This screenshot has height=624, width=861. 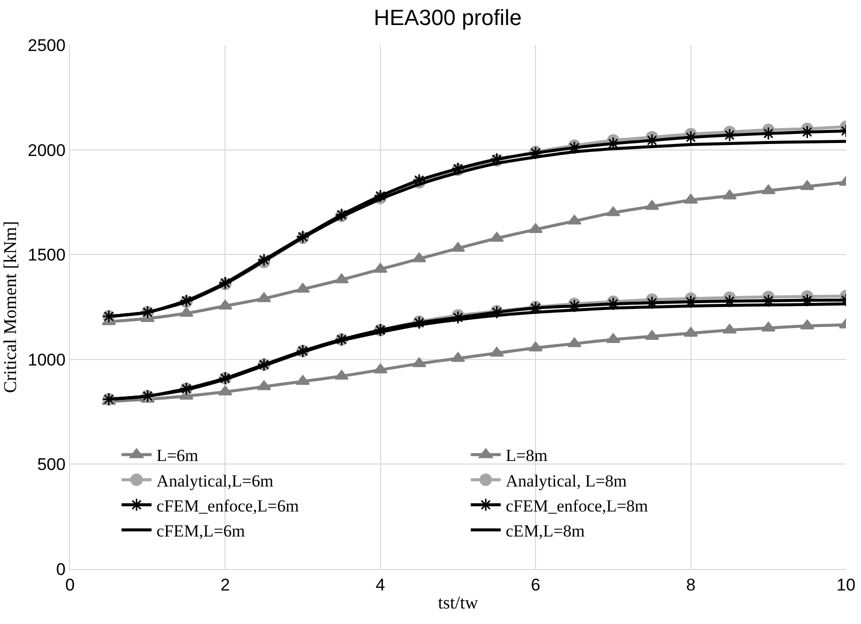 What do you see at coordinates (566, 480) in the screenshot?
I see `legend-label: Analytical, L=8m` at bounding box center [566, 480].